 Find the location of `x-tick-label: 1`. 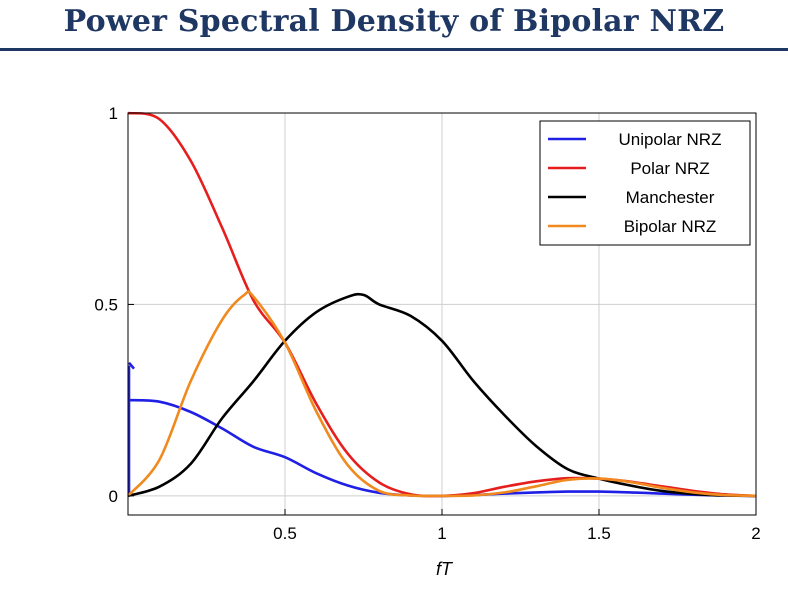

x-tick-label: 1 is located at coordinates (441, 533).